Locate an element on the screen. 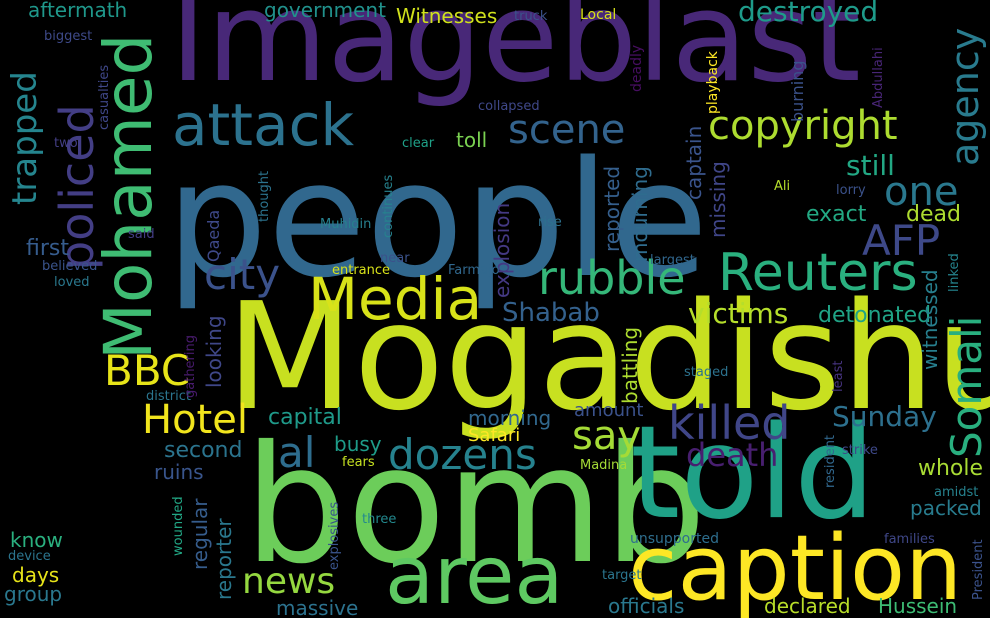 This screenshot has width=990, height=618. word: looking is located at coordinates (214, 351).